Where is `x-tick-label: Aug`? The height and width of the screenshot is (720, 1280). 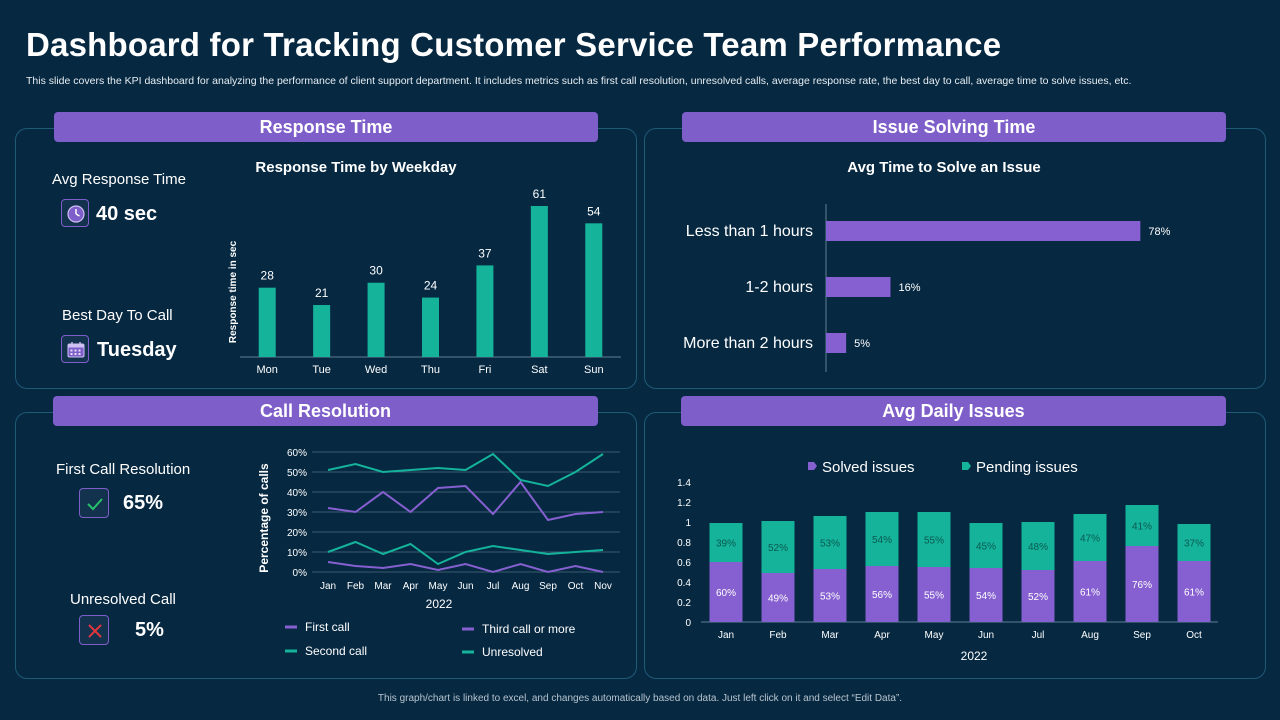 x-tick-label: Aug is located at coordinates (1090, 635).